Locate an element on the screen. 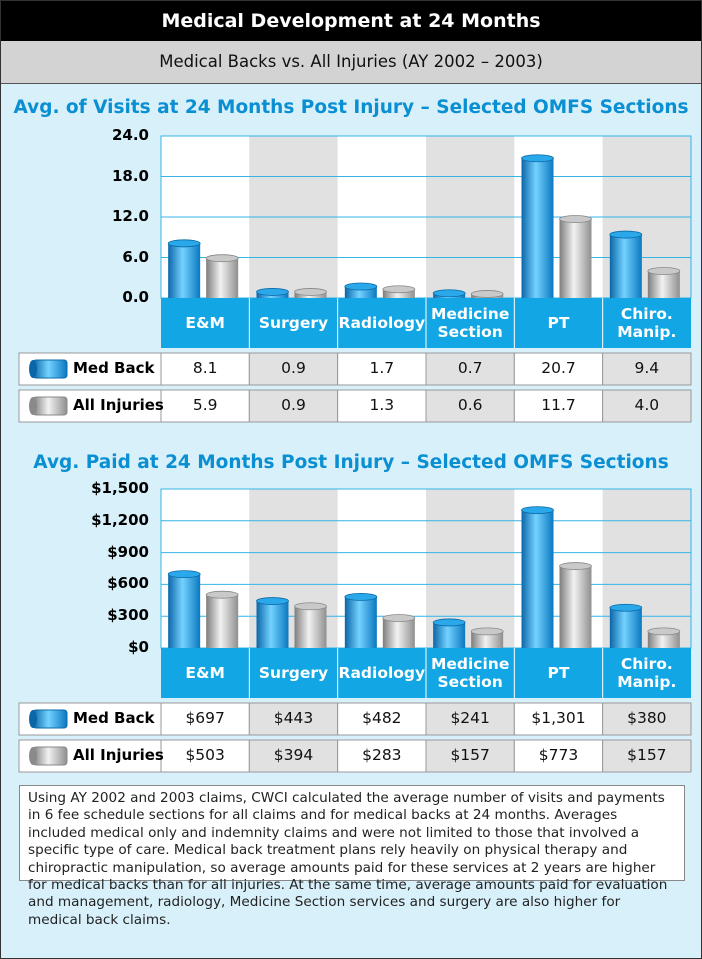  value-label: $283 is located at coordinates (382, 755).